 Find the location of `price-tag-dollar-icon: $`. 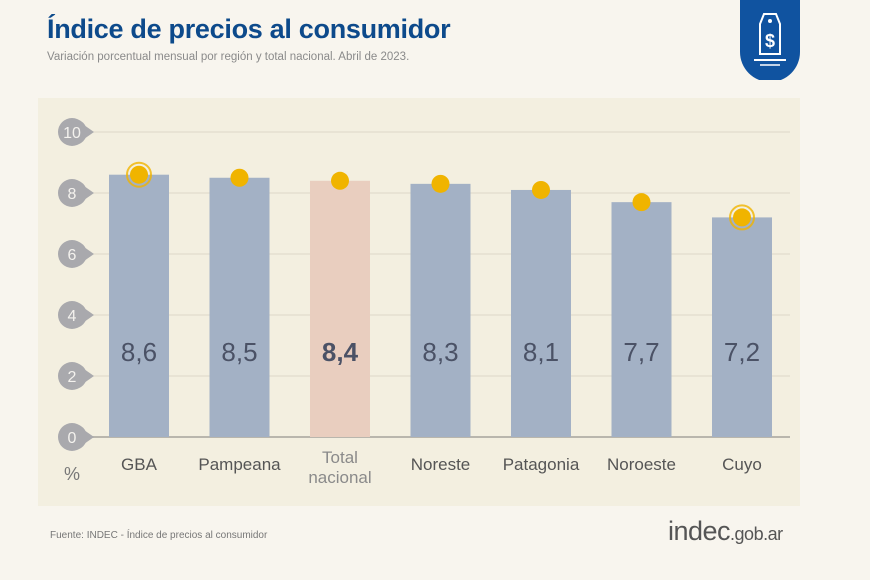

price-tag-dollar-icon: $ is located at coordinates (770, 40).